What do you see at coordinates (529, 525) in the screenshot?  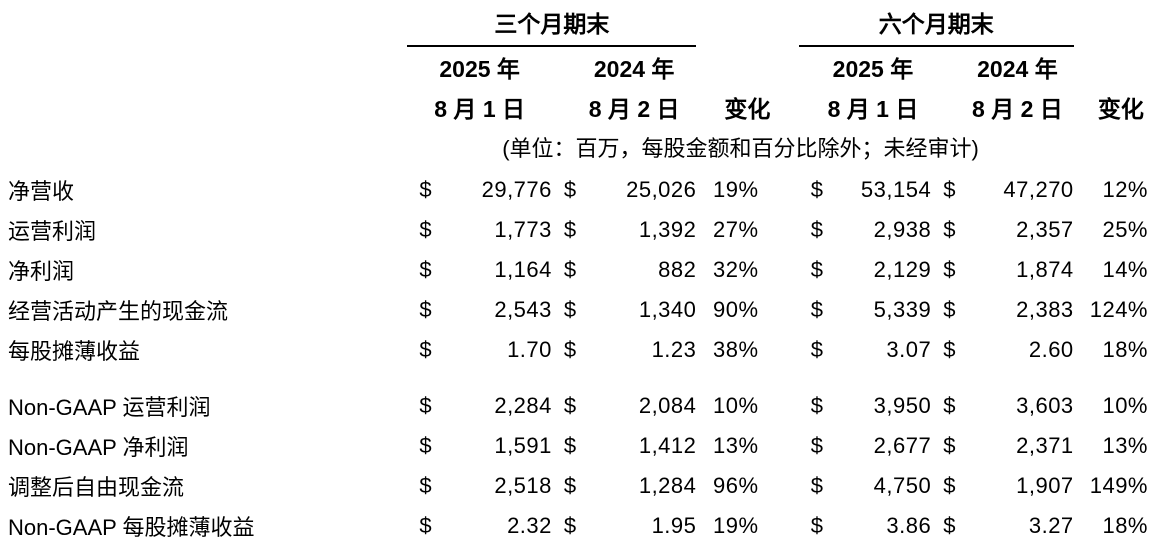 I see `value-3m-2025: 2.32` at bounding box center [529, 525].